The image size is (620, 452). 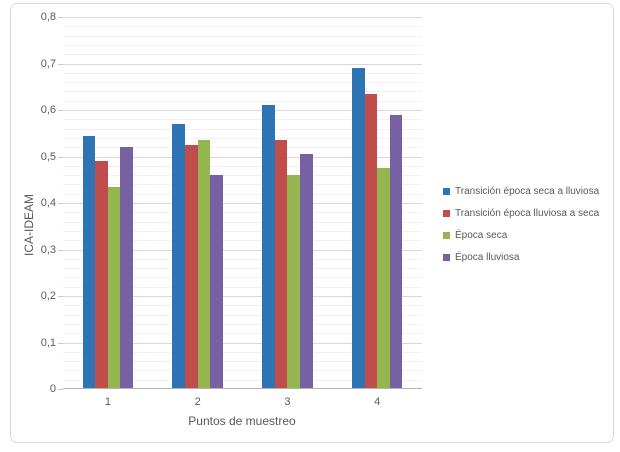 I want to click on x-tick-label: 3, so click(x=287, y=402).